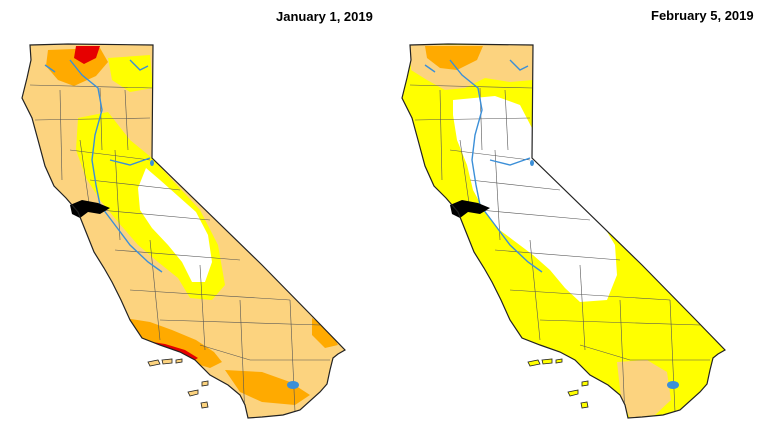 This screenshot has height=433, width=770. I want to click on map-title-january: January 1, 2019, so click(324, 16).